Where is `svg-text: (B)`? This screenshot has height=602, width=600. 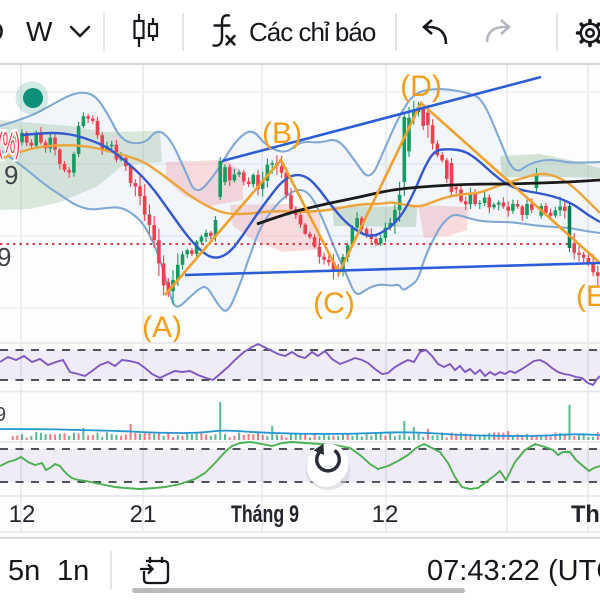 svg-text: (B) is located at coordinates (282, 133).